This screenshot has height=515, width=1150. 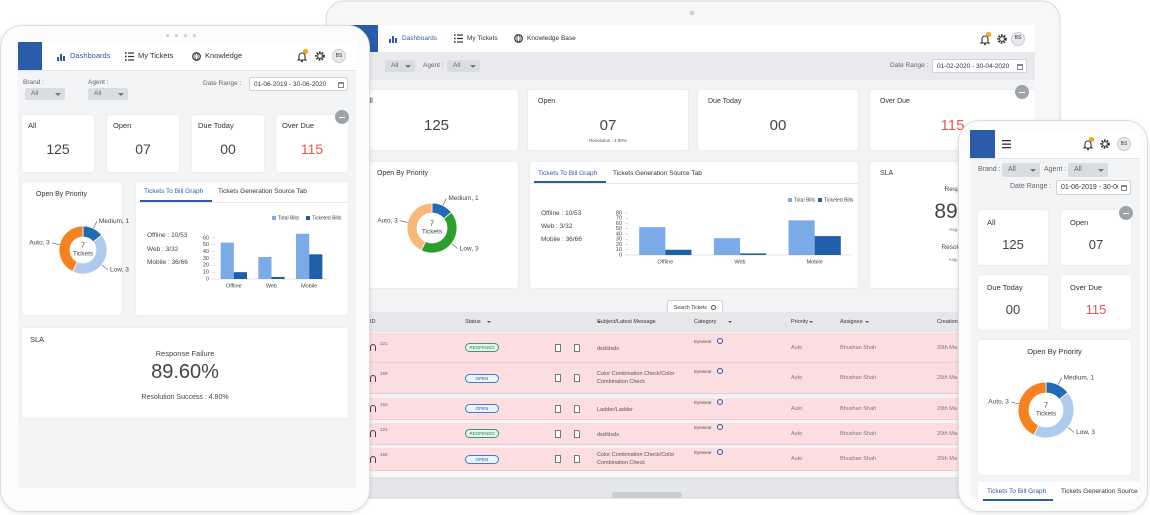 I want to click on active-tab-underline, so click(x=176, y=201).